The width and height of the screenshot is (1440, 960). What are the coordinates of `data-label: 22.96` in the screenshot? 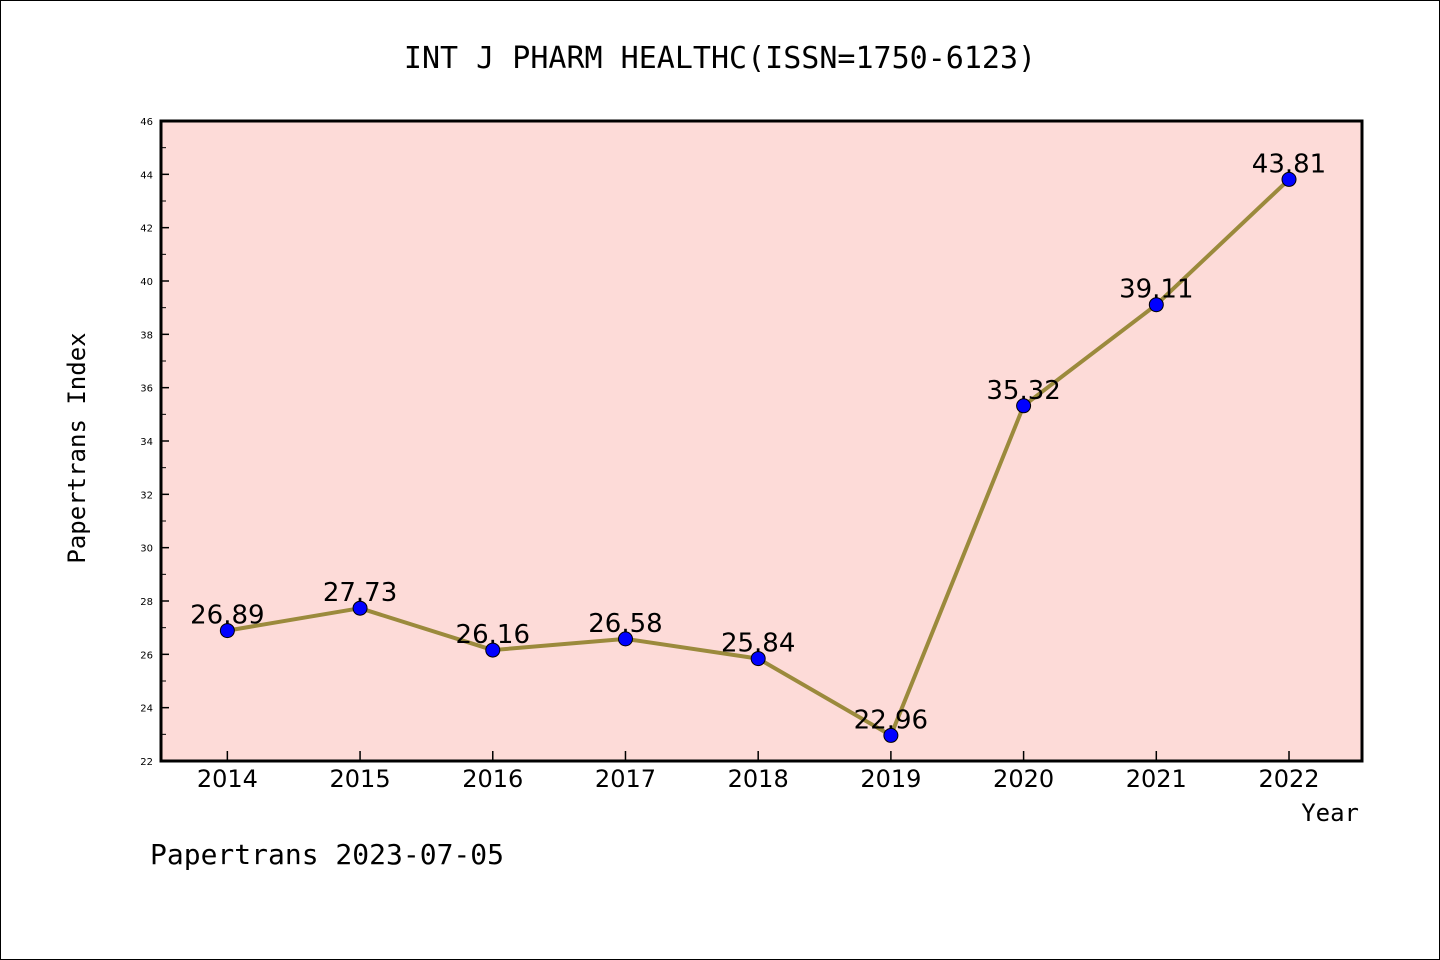 It's located at (891, 720).